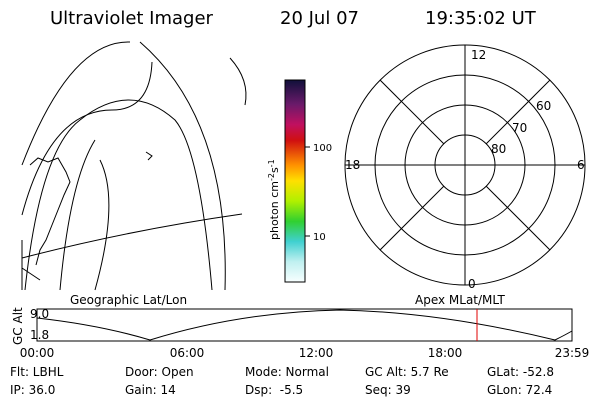 Image resolution: width=600 pixels, height=400 pixels. What do you see at coordinates (39, 314) in the screenshot?
I see `orbit-ytick-label: 9.0` at bounding box center [39, 314].